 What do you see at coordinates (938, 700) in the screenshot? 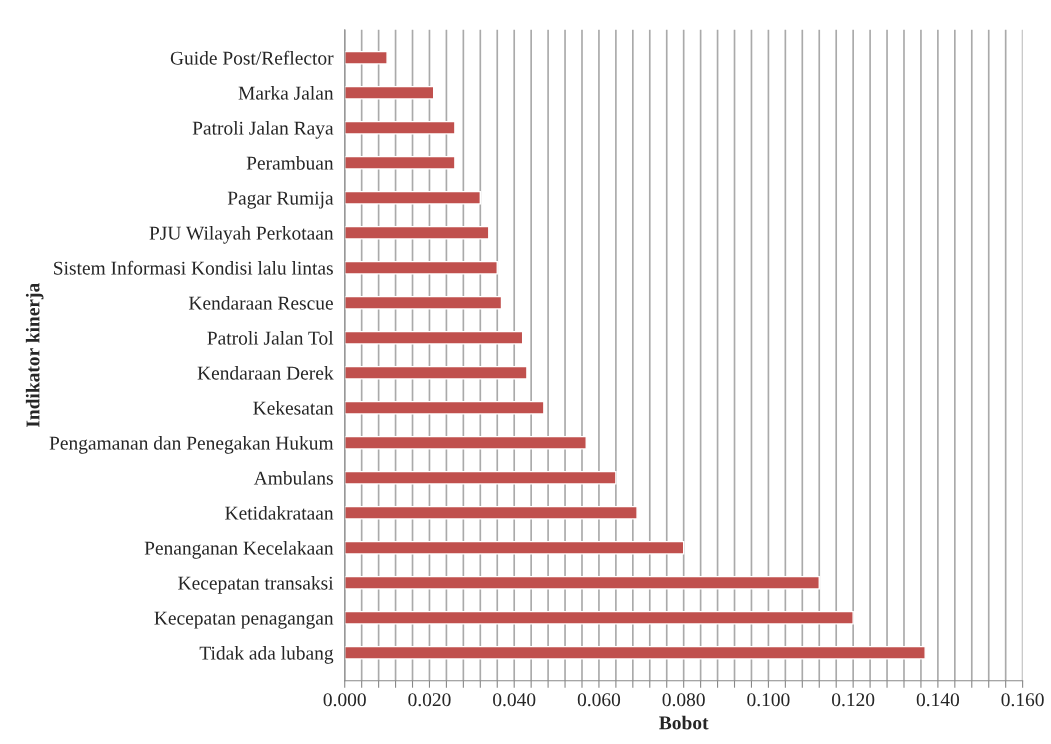
I see `x-tick-label: 0.140` at bounding box center [938, 700].